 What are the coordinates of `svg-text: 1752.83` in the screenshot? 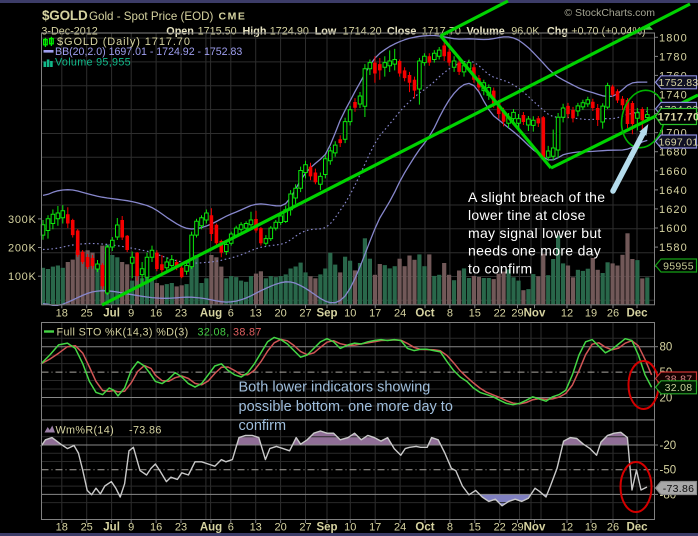 It's located at (678, 83).